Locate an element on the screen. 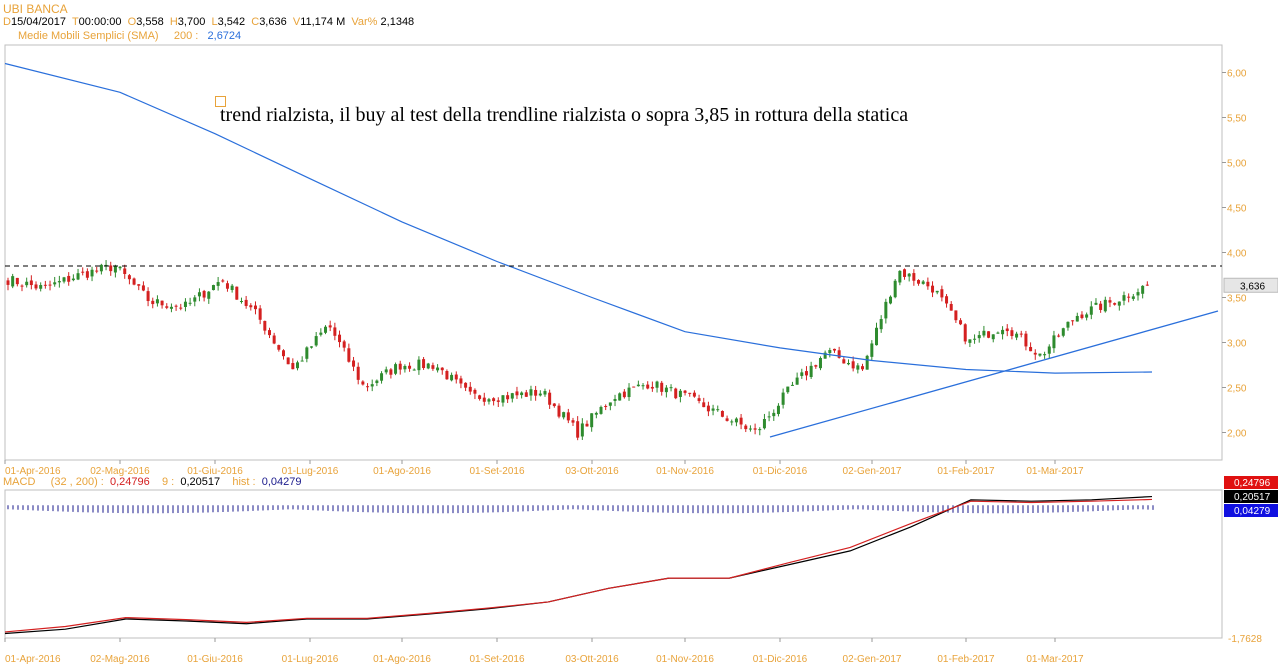 The width and height of the screenshot is (1278, 668). price-axis-label: 2,50 is located at coordinates (1237, 389).